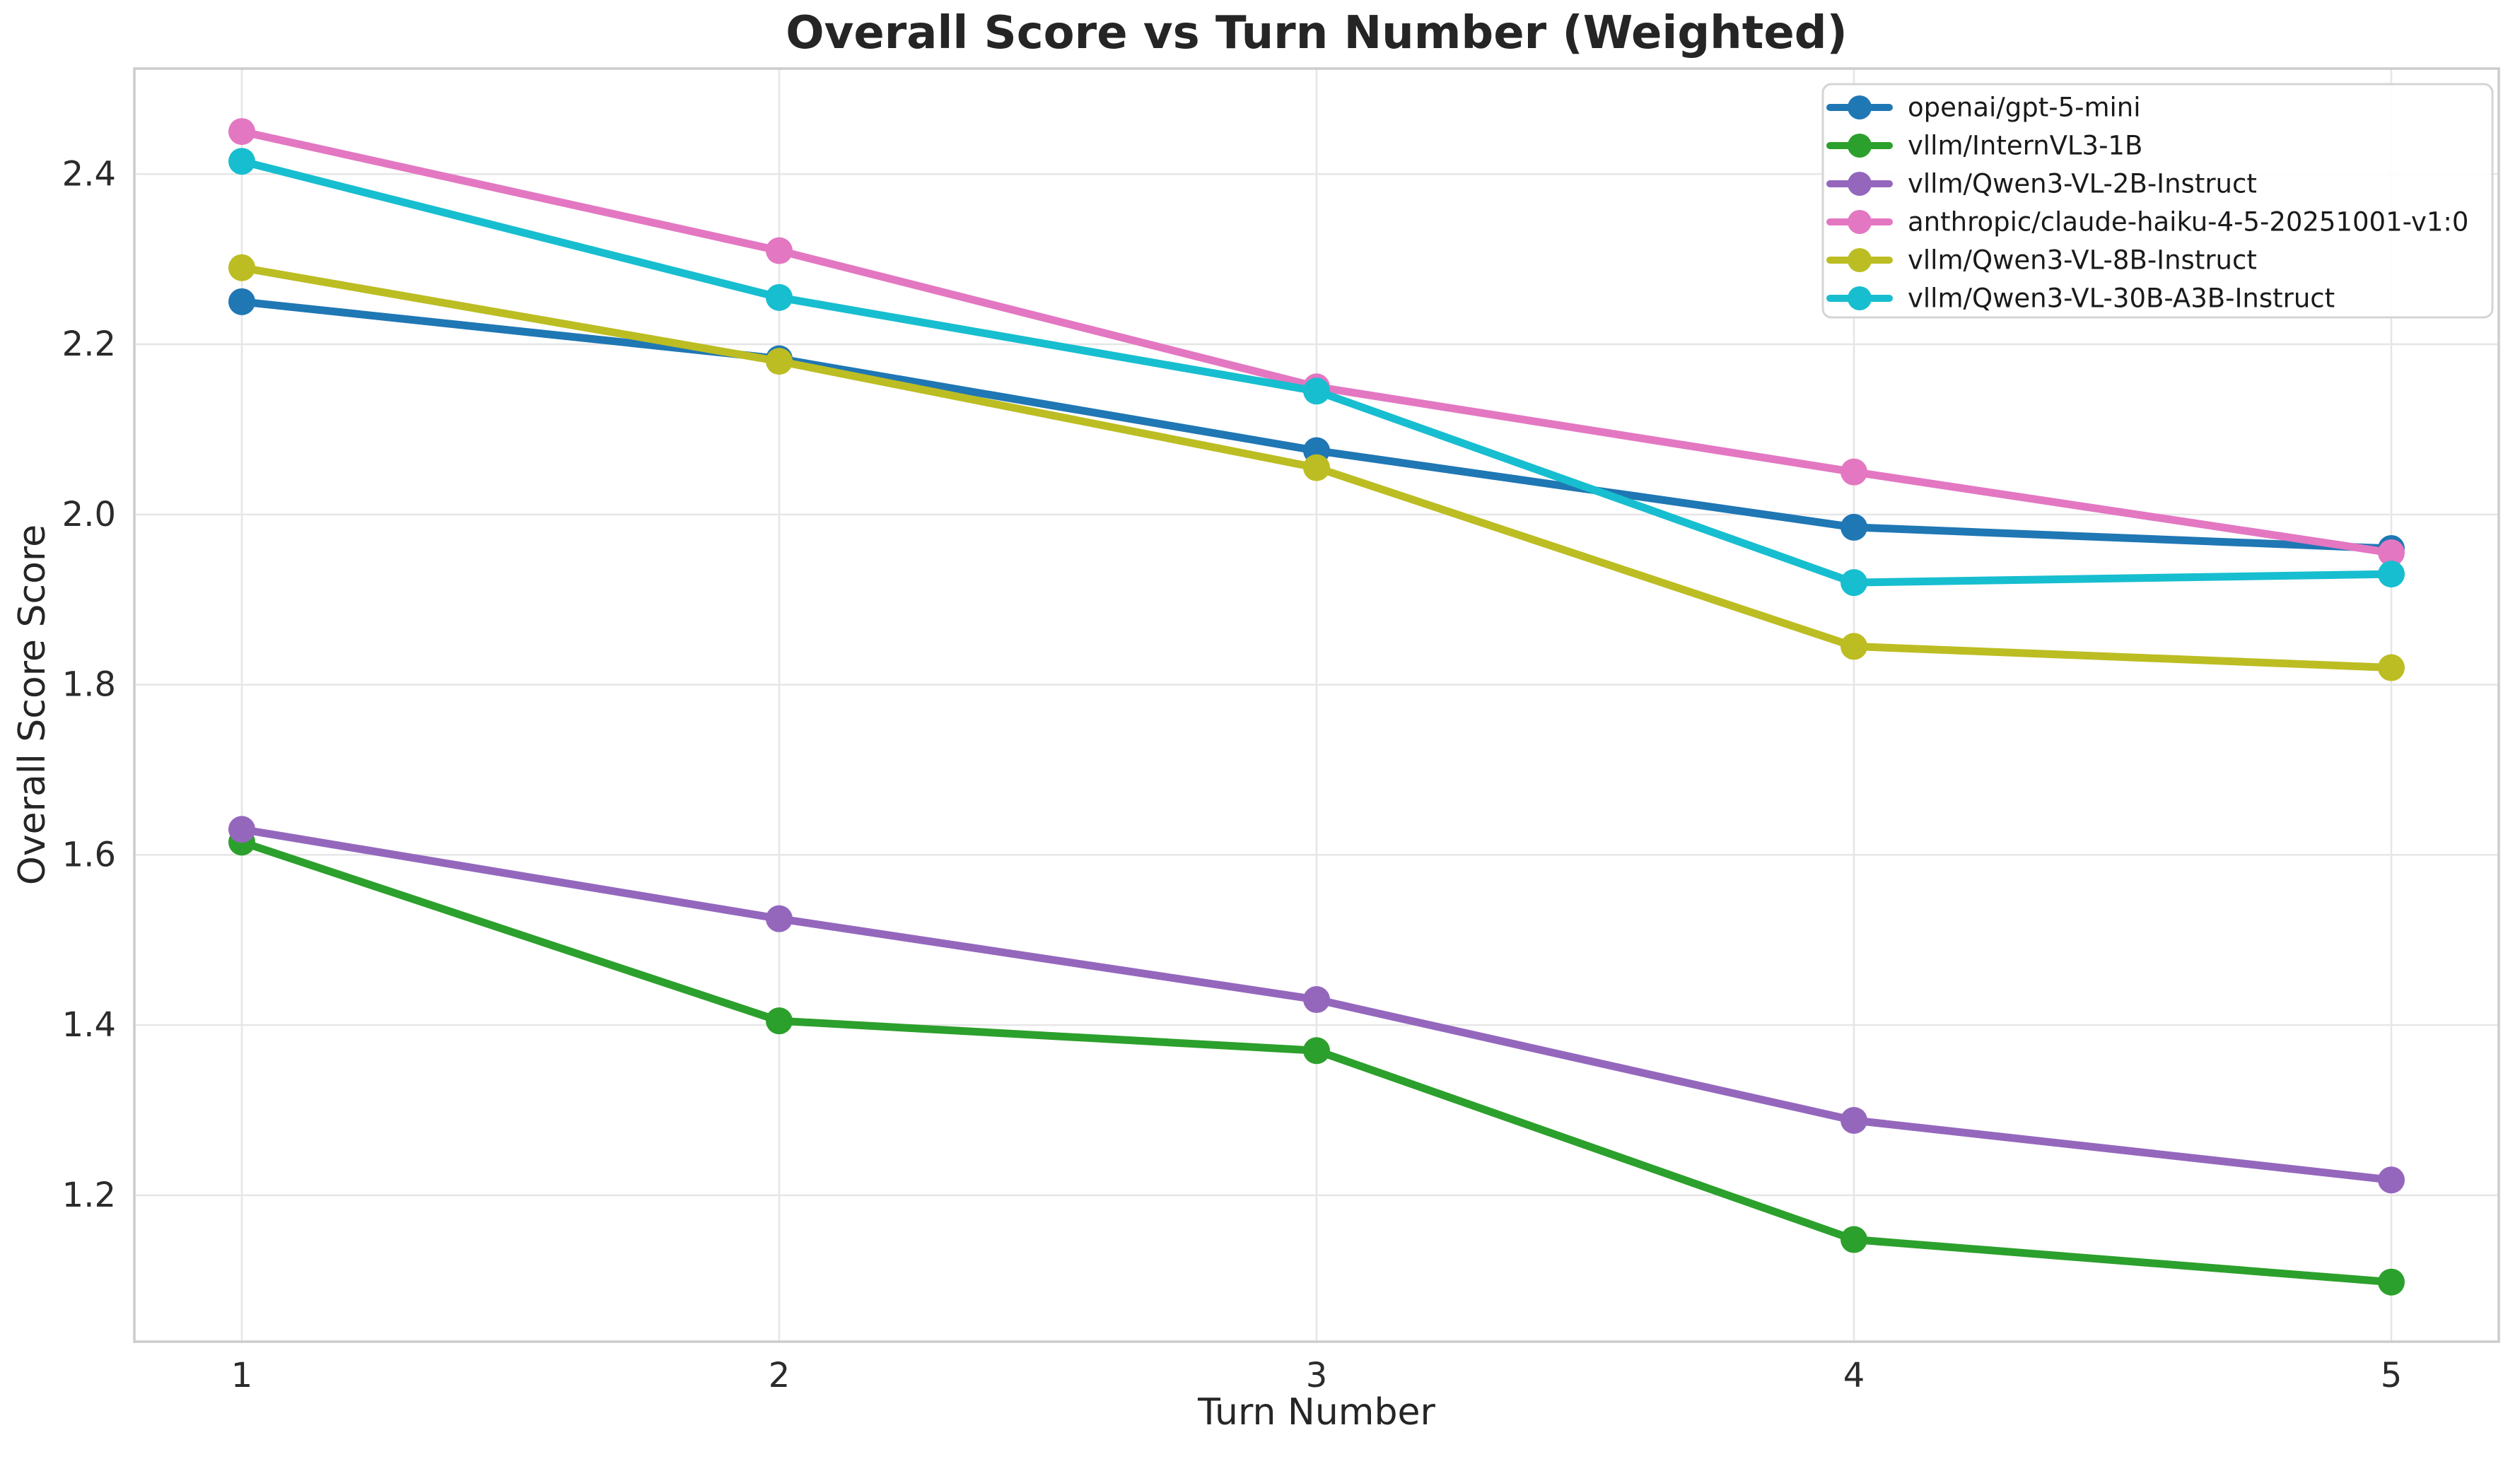  Describe the element at coordinates (89, 514) in the screenshot. I see `y-tick-label: 2.0` at that location.